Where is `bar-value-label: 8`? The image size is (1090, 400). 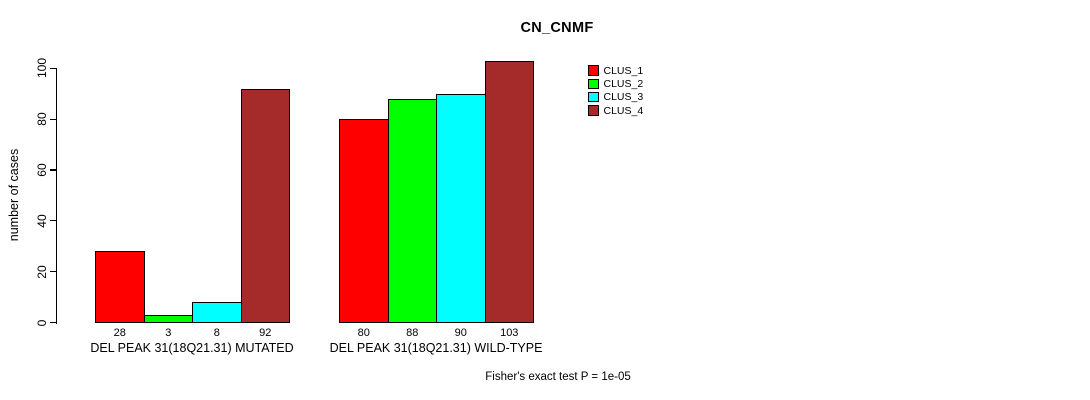 bar-value-label: 8 is located at coordinates (216, 332).